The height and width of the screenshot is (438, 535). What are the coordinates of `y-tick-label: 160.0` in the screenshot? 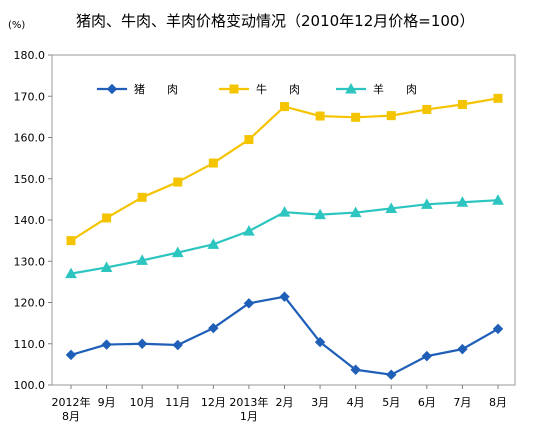 It's located at (30, 138).